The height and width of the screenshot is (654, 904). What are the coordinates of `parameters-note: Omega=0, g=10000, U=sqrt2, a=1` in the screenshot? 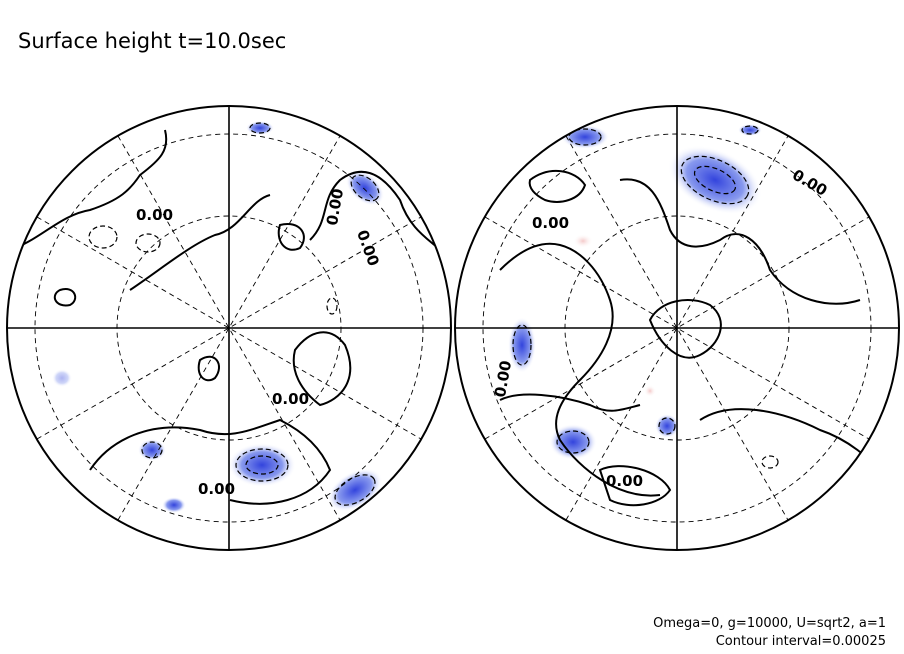 It's located at (769, 623).